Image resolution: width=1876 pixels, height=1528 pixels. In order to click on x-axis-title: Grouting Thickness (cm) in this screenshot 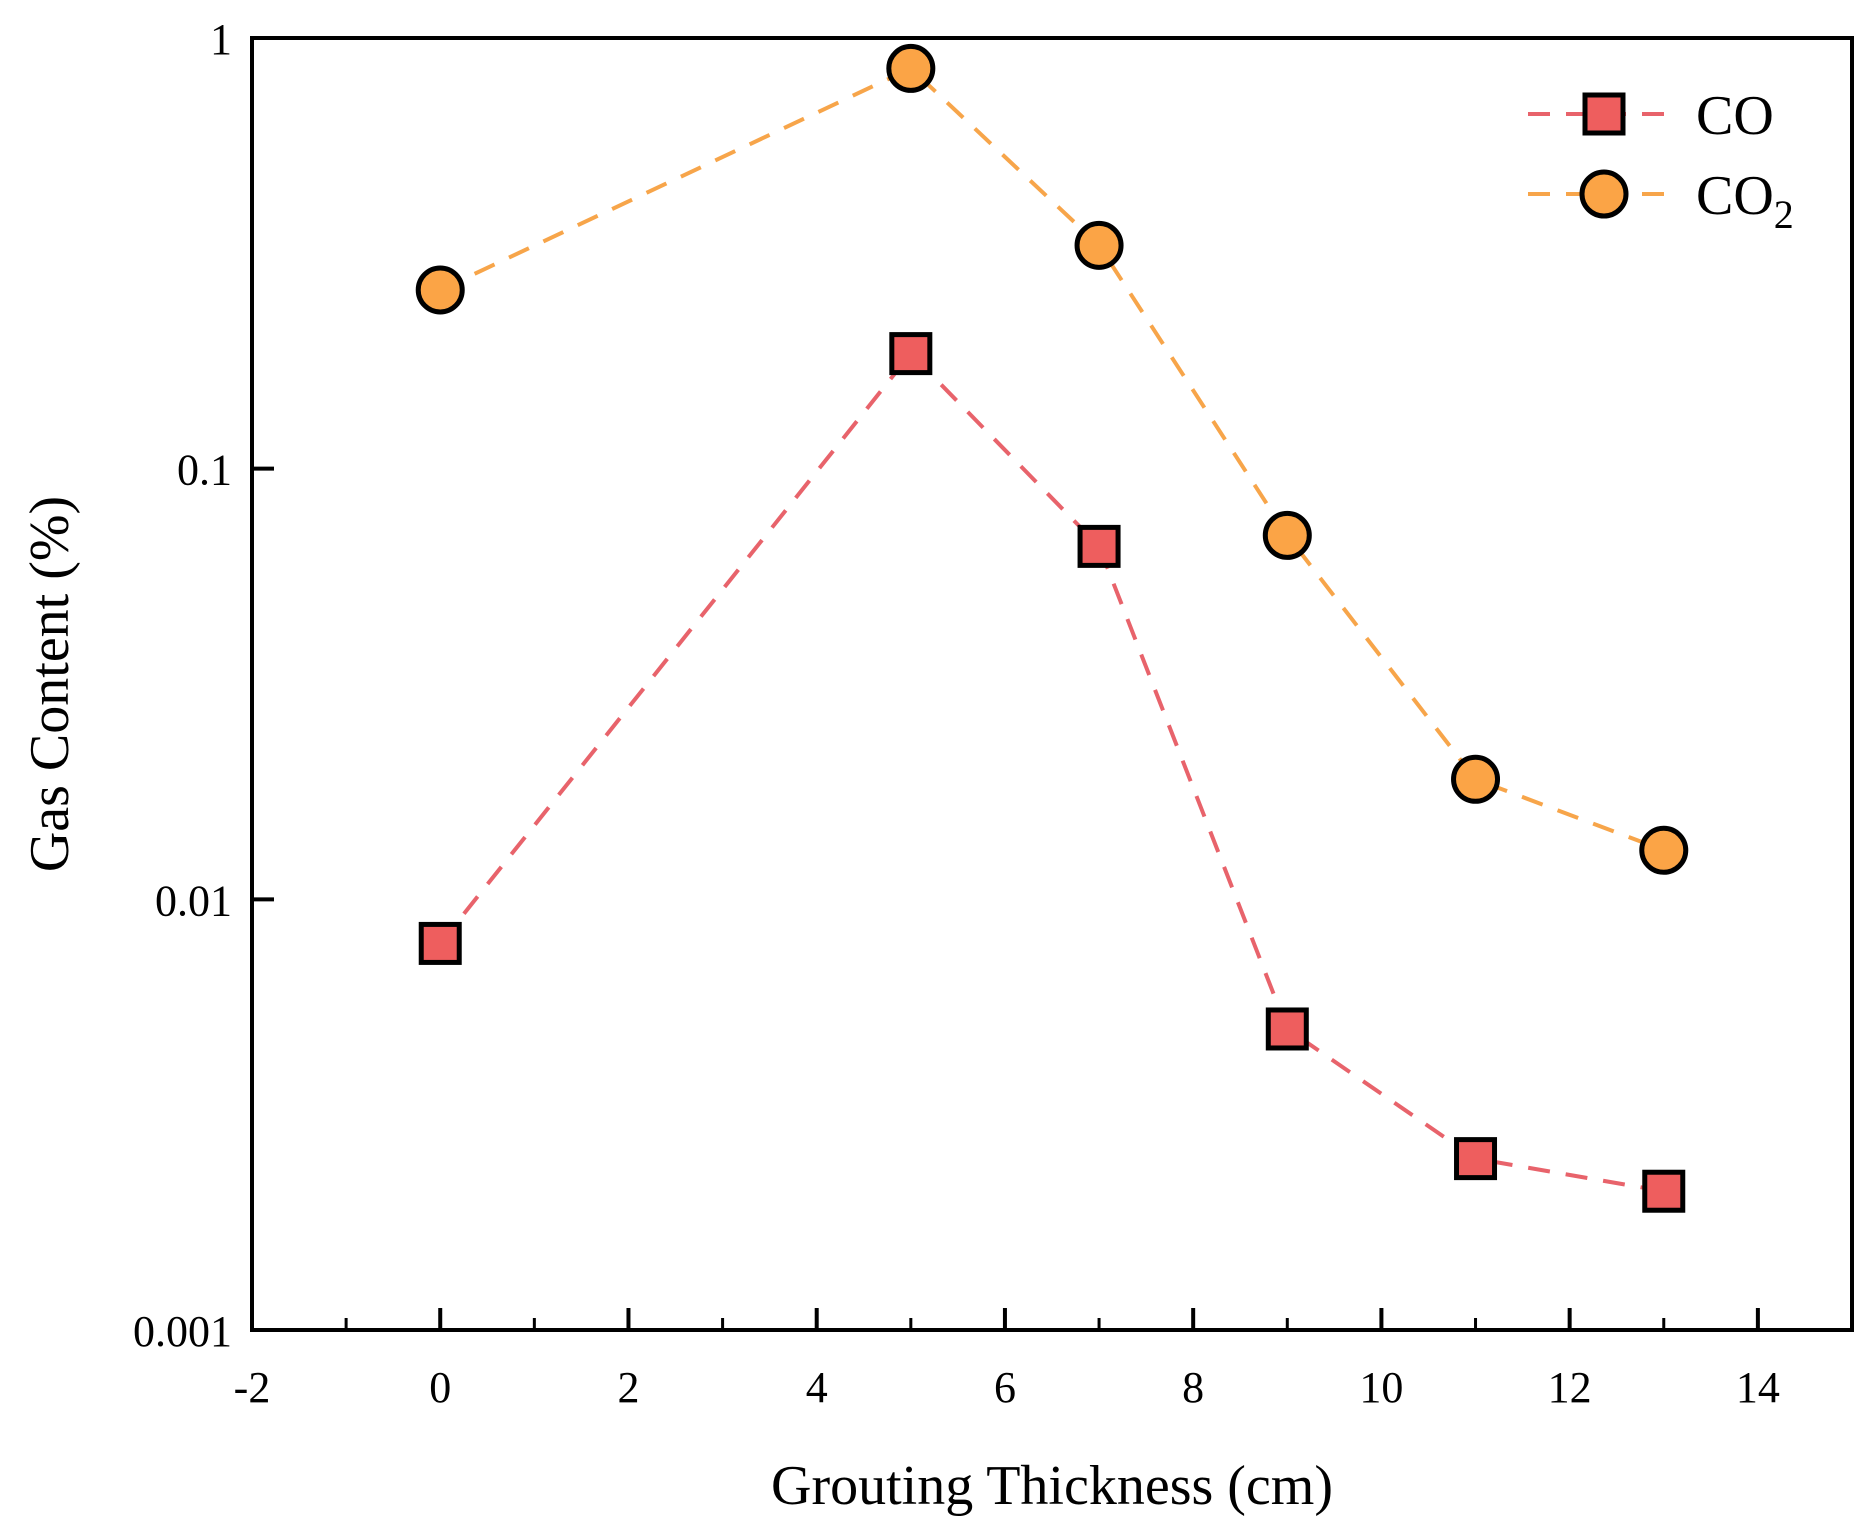, I will do `click(1052, 1486)`.